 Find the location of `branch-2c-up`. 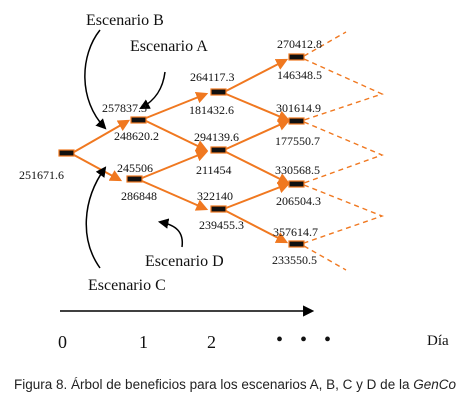

branch-2c-up is located at coordinates (258, 195).